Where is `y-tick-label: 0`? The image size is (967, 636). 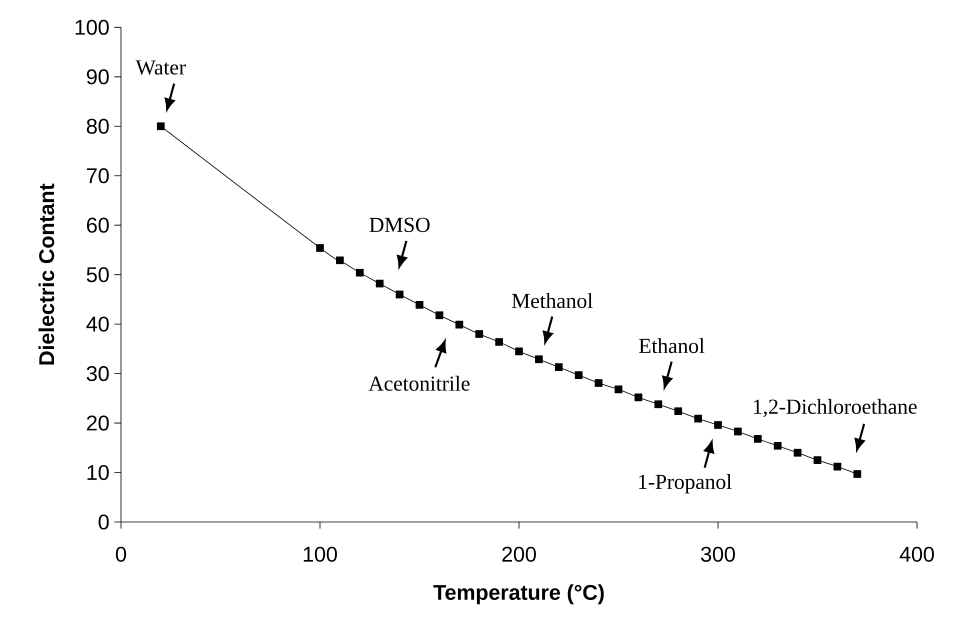 y-tick-label: 0 is located at coordinates (103, 522).